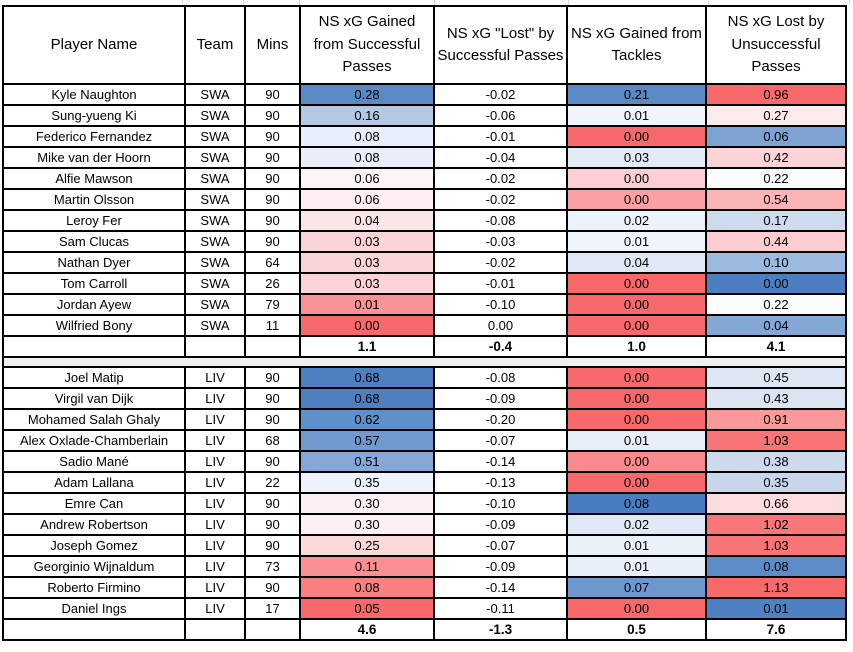 Image resolution: width=853 pixels, height=652 pixels. What do you see at coordinates (500, 283) in the screenshot?
I see `nsxg-lost-successful-passes-cell: -0.01` at bounding box center [500, 283].